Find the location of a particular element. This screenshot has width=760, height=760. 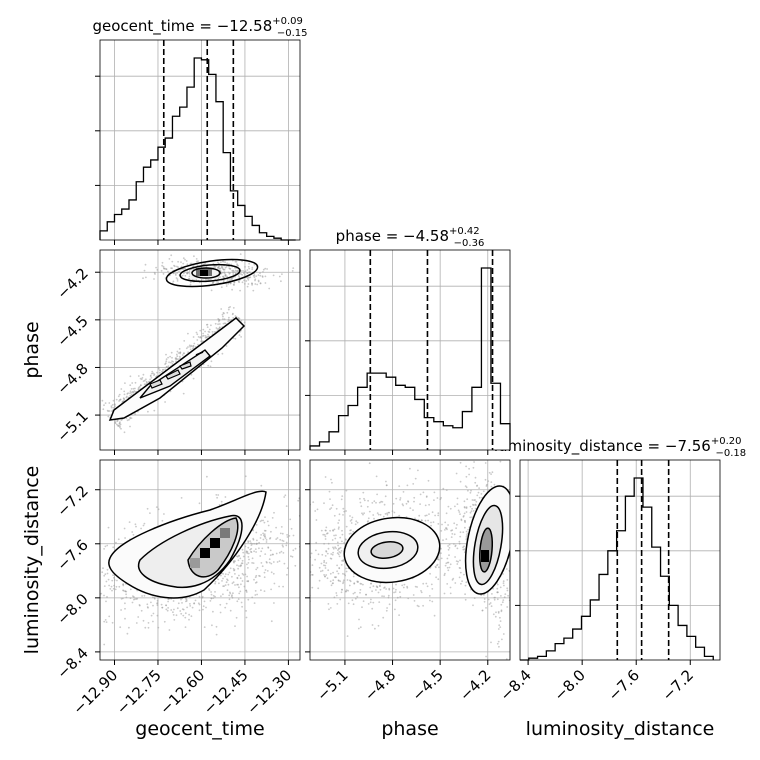

x-tick-label-geocent-time-3: −12.45 is located at coordinates (226, 692).